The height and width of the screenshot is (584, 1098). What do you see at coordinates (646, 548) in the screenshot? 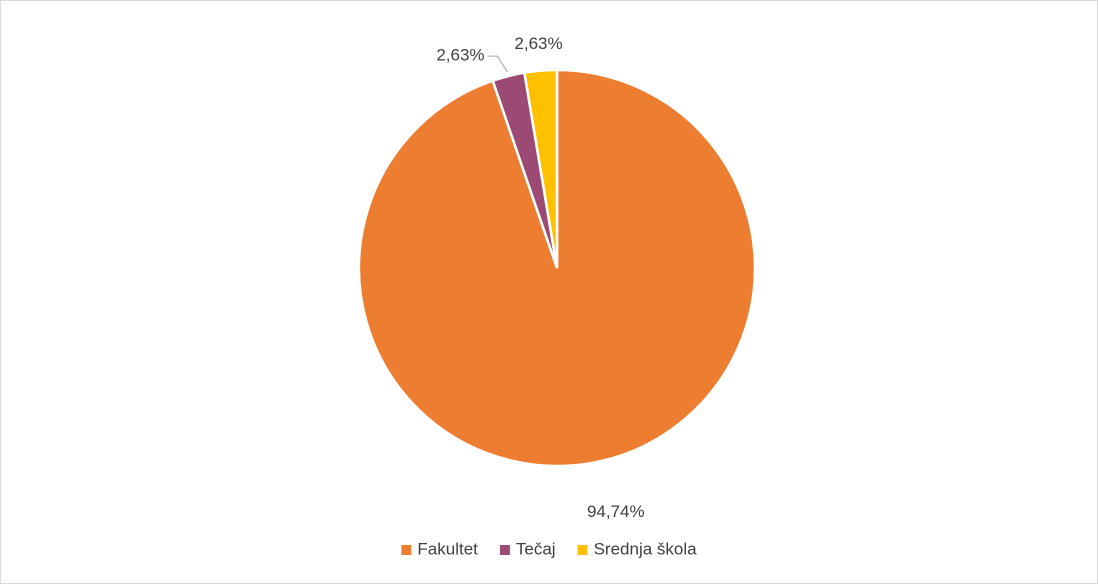
I see `legend-label: Srednja škola` at bounding box center [646, 548].